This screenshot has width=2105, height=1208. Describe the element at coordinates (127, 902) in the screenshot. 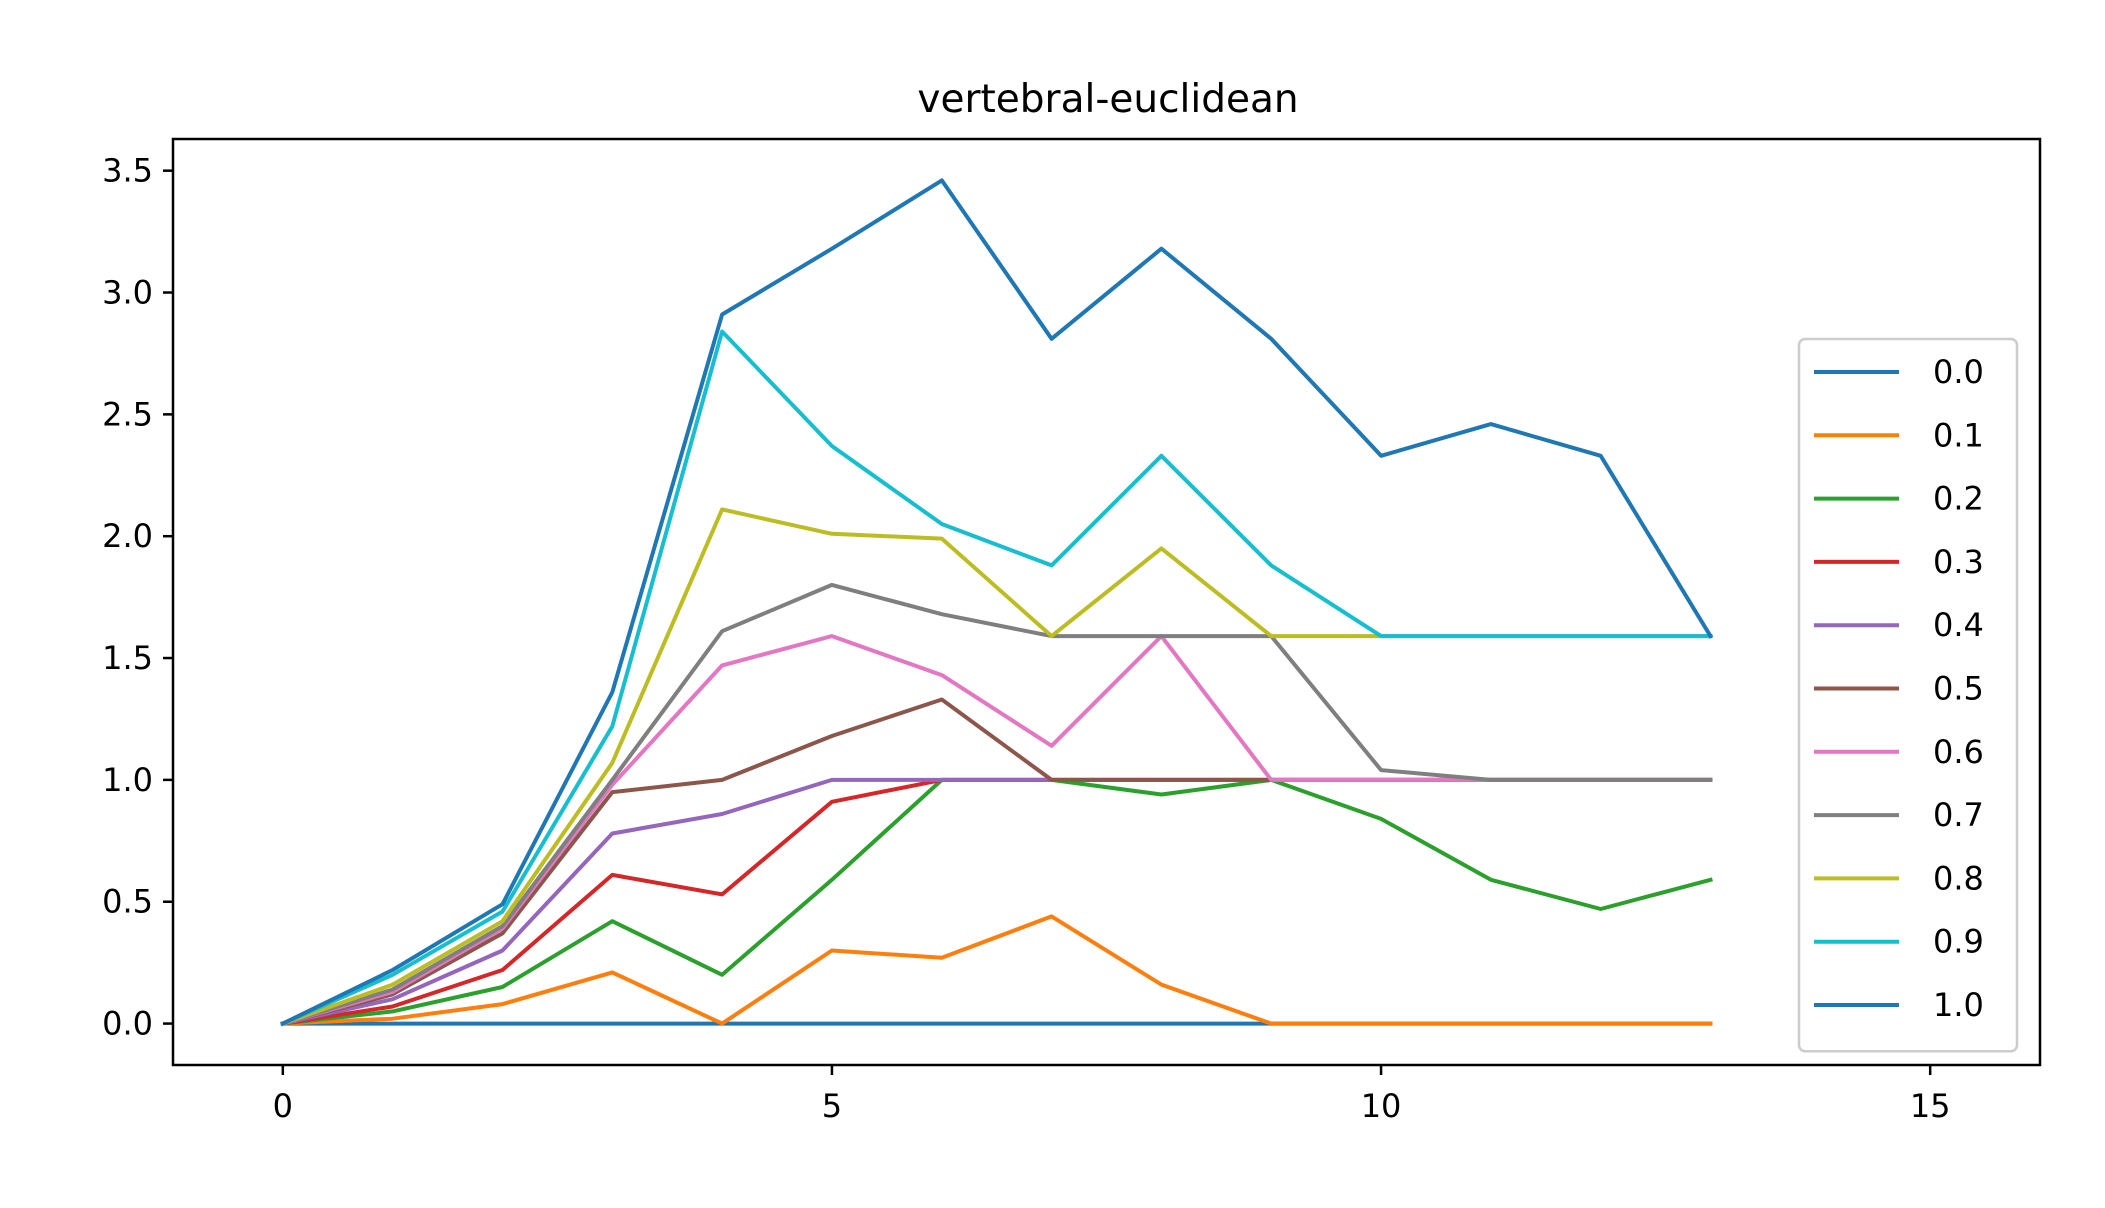

I see `y-tick-label: 0.5` at that location.